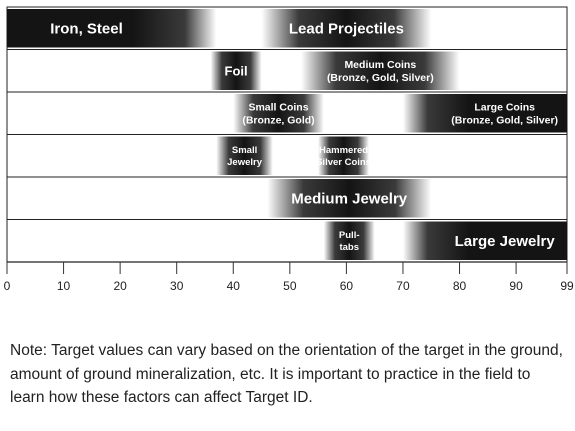 The height and width of the screenshot is (431, 575). I want to click on segment-label-line: Silver Coins, so click(343, 162).